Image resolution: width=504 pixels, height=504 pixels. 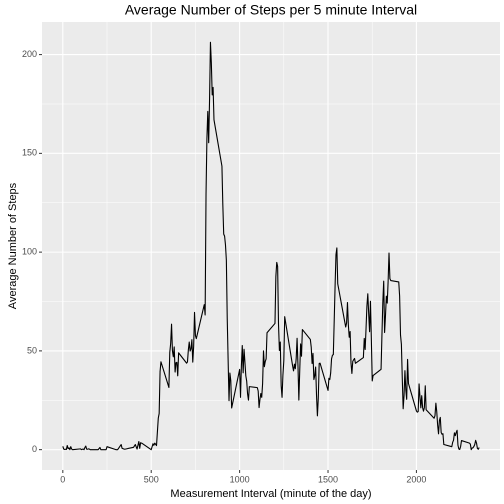 I want to click on y-tick-label: 200, so click(x=29, y=54).